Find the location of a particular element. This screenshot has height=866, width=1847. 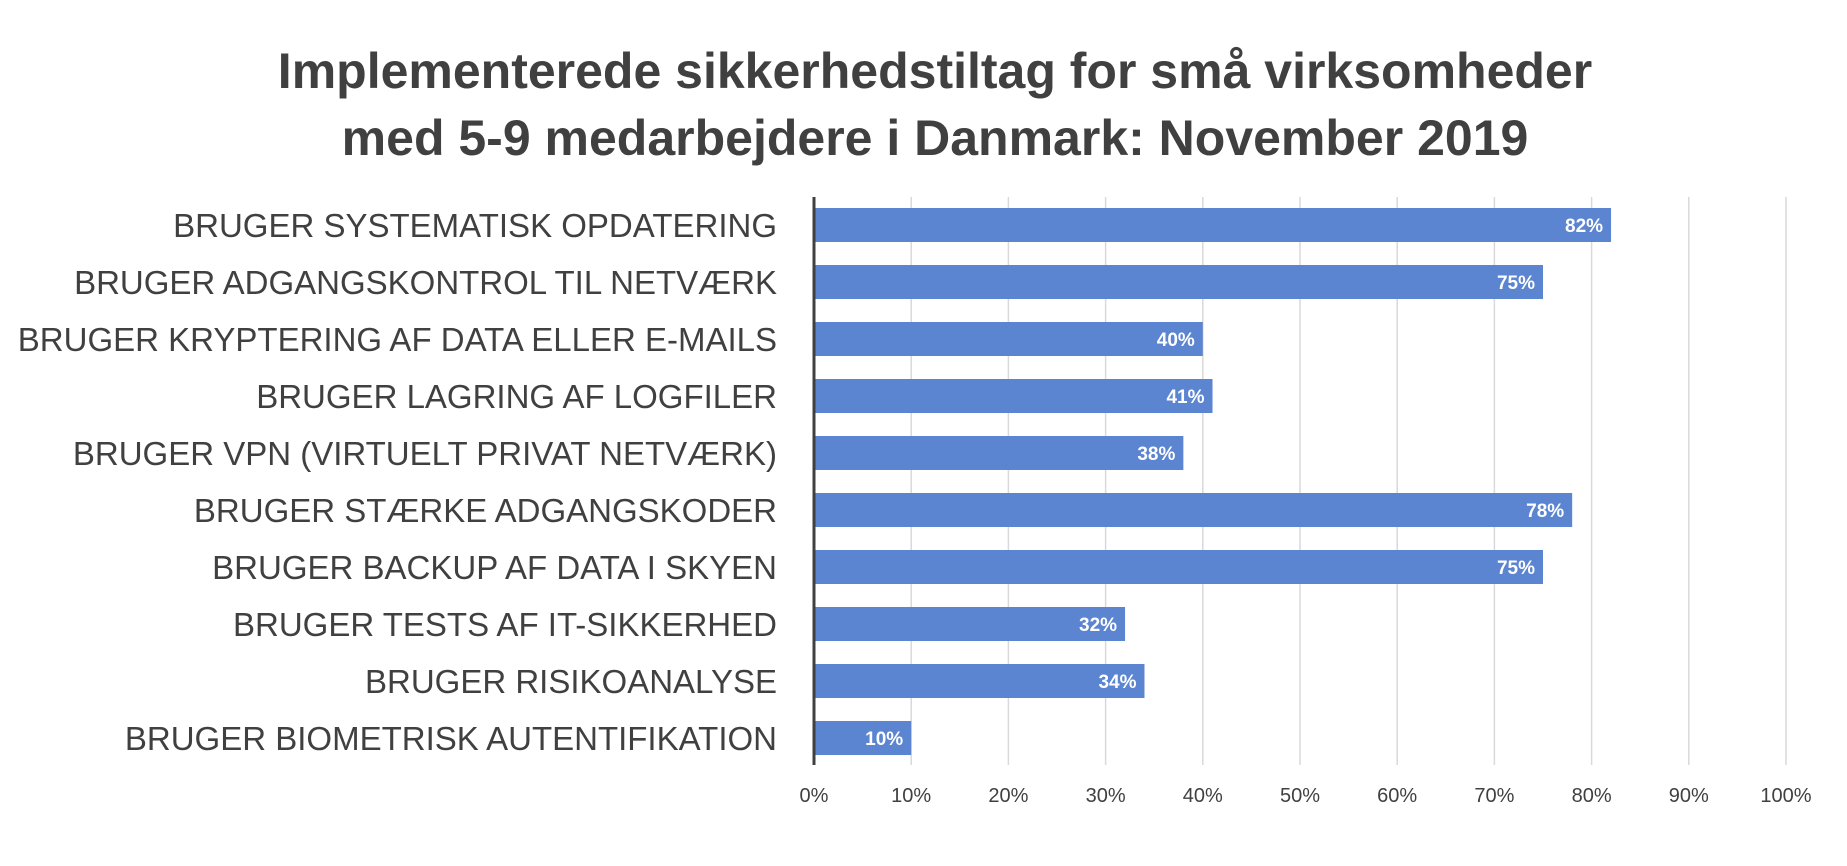

category-label-3: BRUGER KRYPTERING AF DATA ELLER E-MAILS is located at coordinates (397, 339).